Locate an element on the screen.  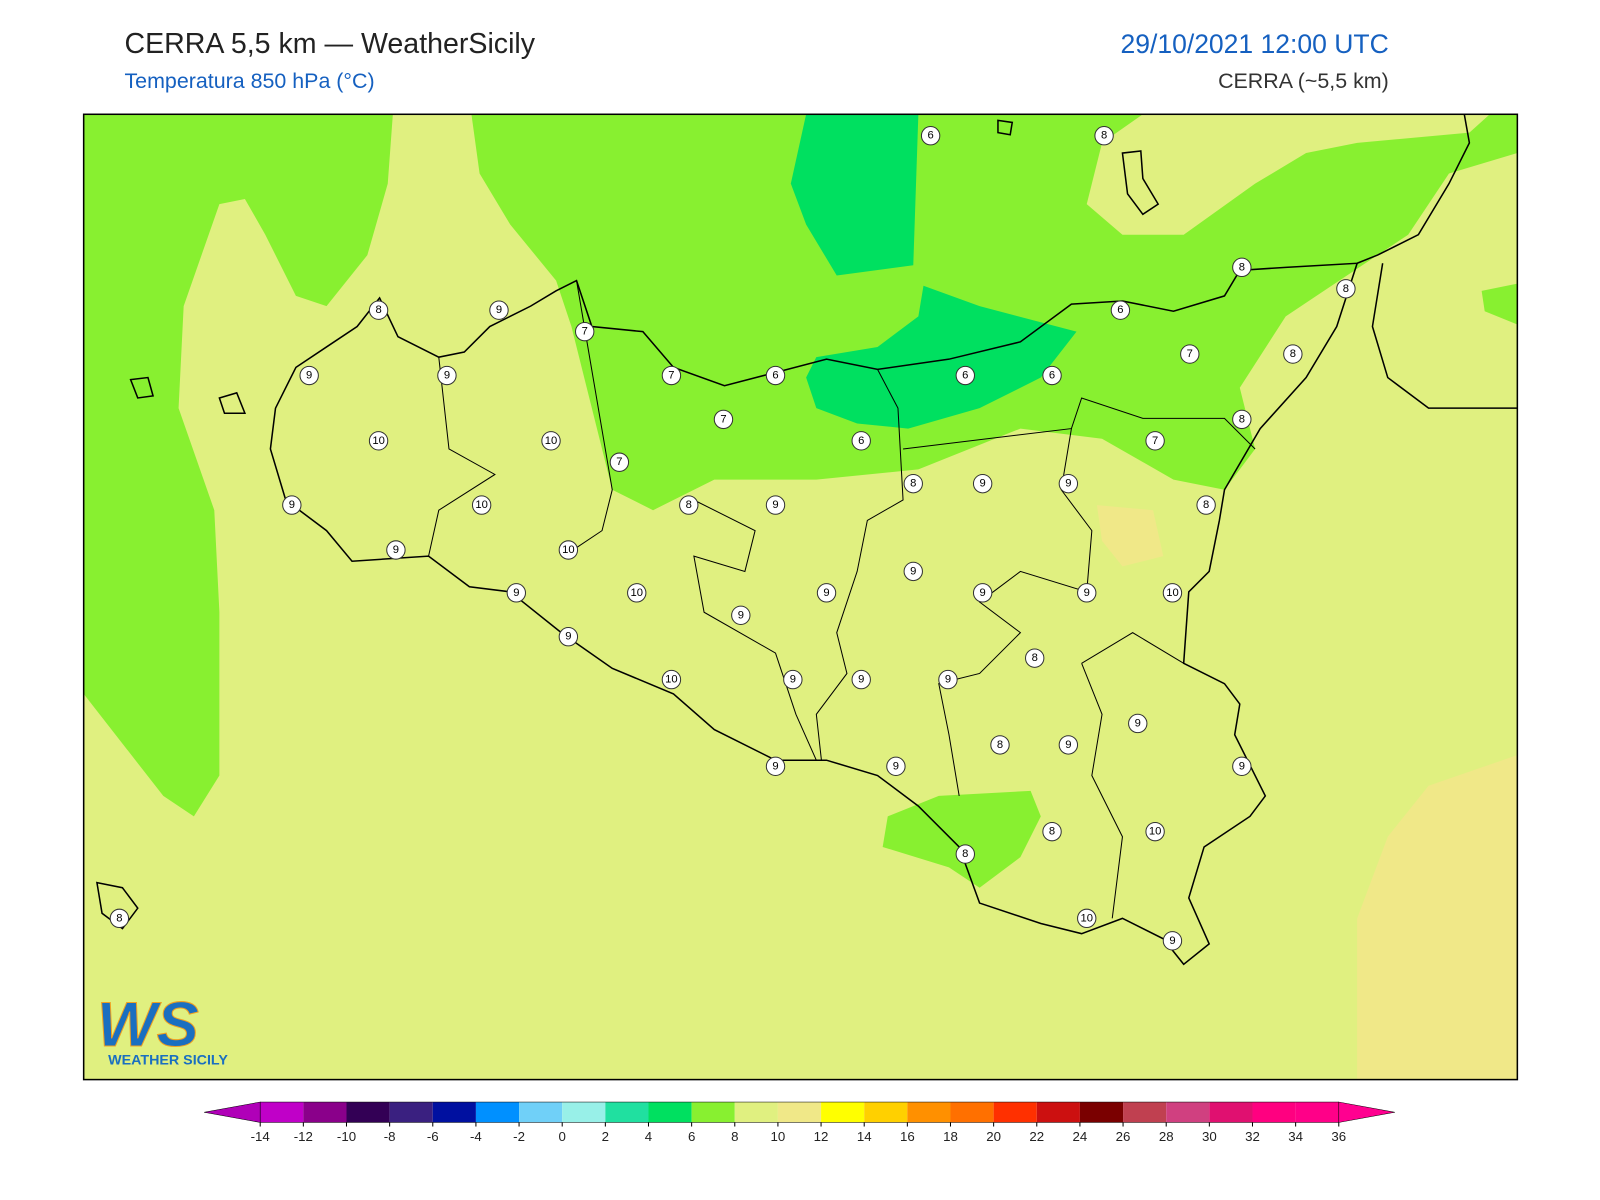
station: 10 is located at coordinates (1155, 831).